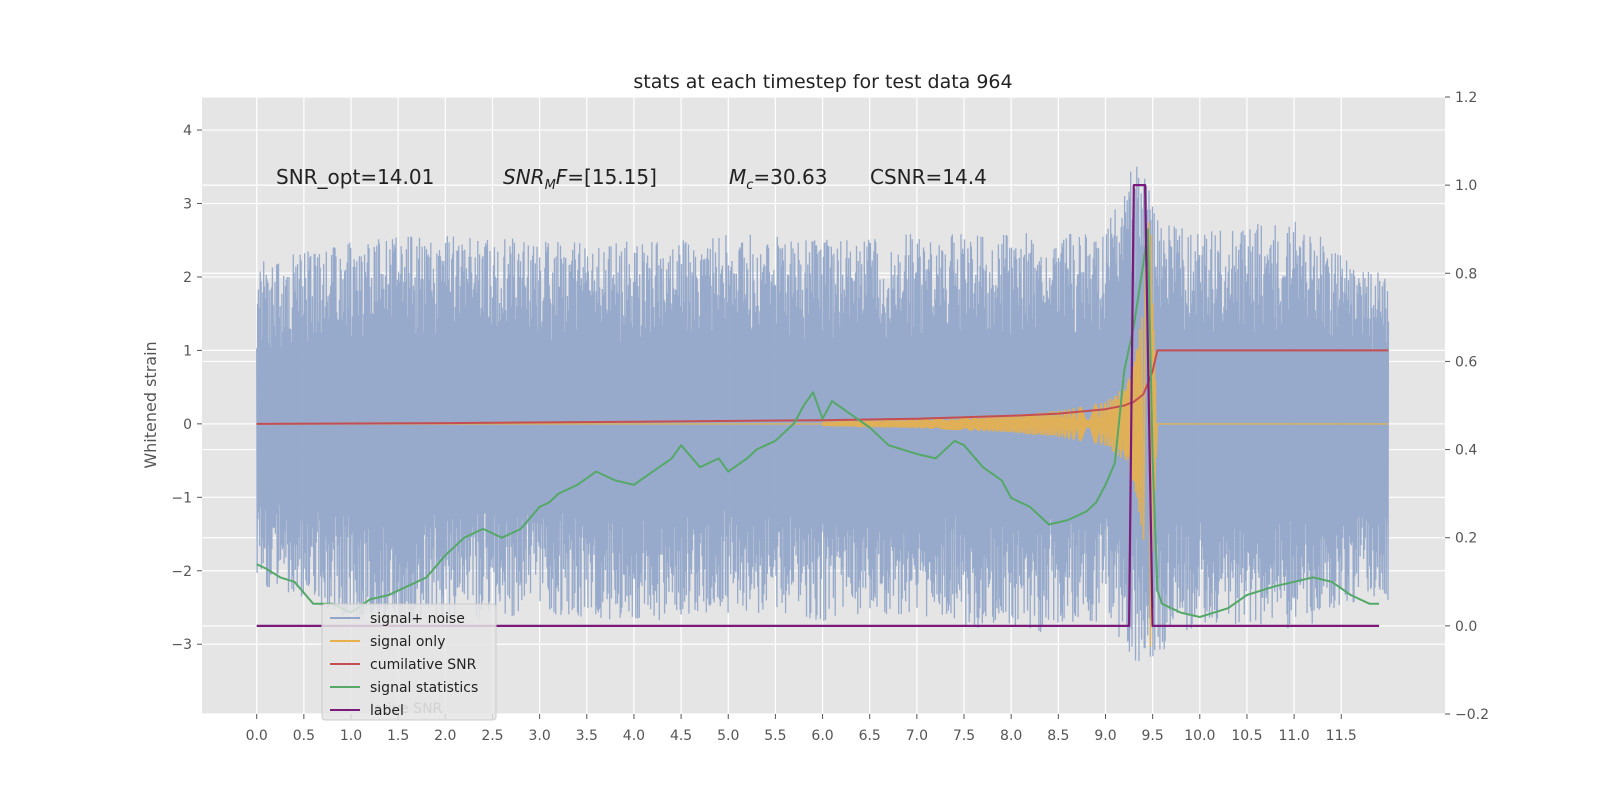 This screenshot has width=1600, height=804. I want to click on x-tick-label: 5.5, so click(775, 736).